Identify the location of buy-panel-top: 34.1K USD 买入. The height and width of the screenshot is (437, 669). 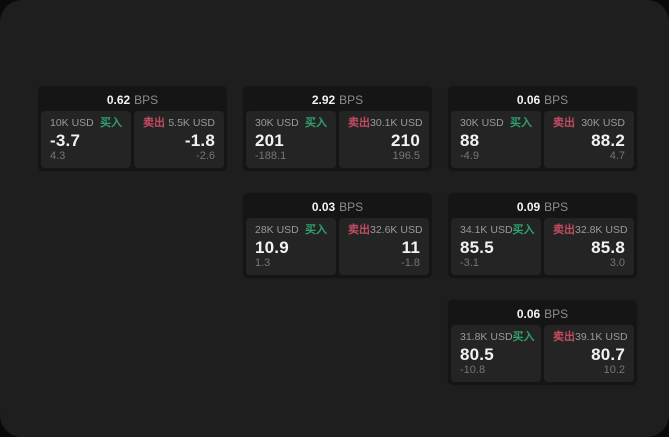
(497, 230).